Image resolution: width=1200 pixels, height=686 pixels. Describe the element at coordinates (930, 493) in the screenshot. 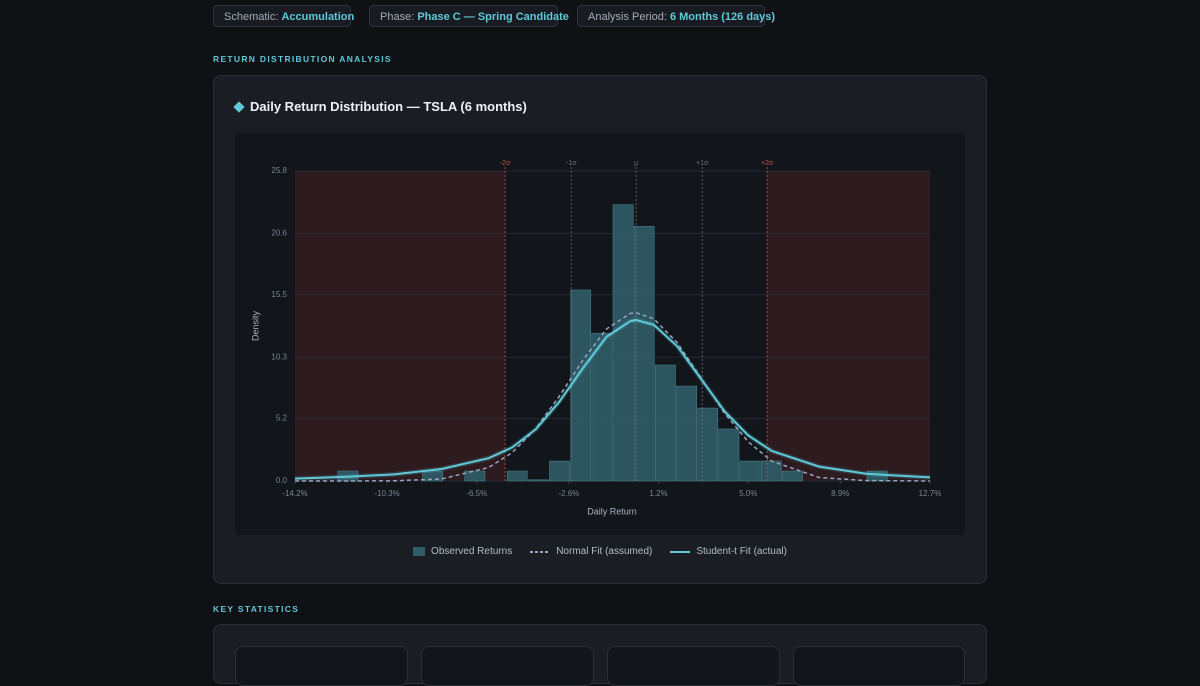

I see `x-tick-label: 12.7%` at that location.